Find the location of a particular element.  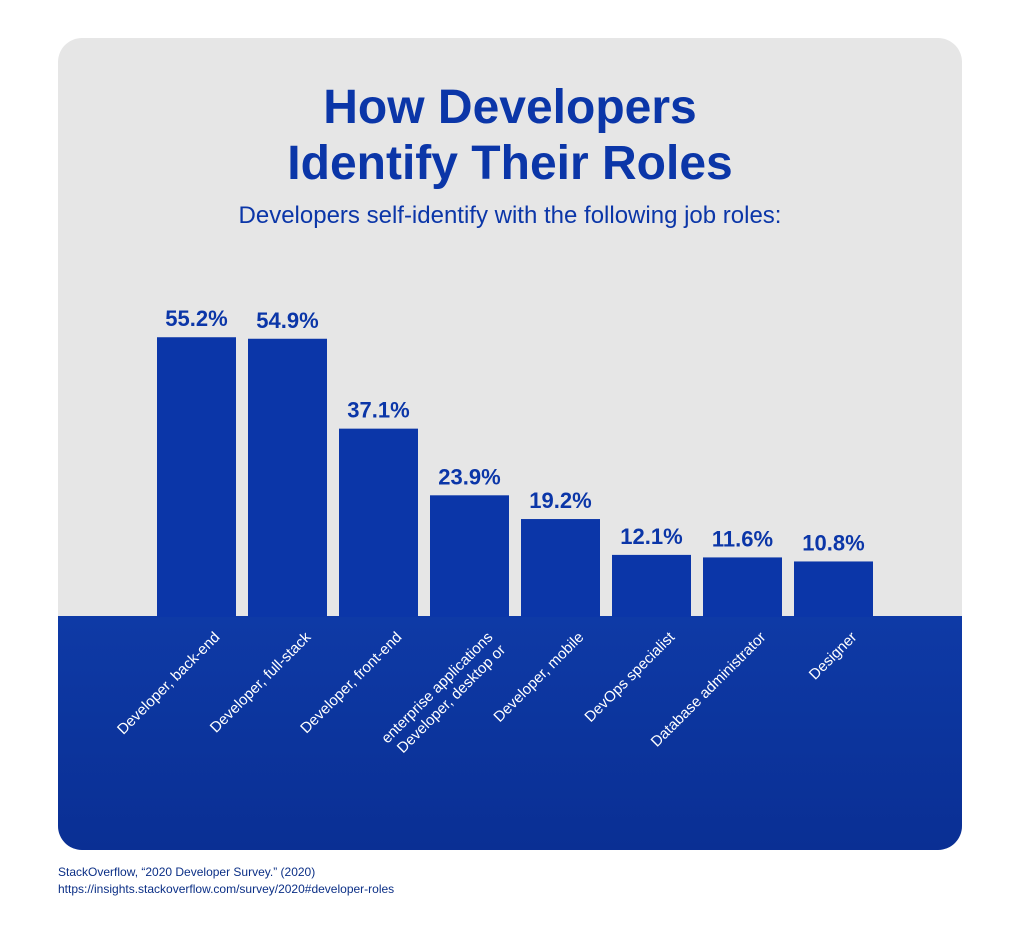

category-label-line: Designer is located at coordinates (833, 656).